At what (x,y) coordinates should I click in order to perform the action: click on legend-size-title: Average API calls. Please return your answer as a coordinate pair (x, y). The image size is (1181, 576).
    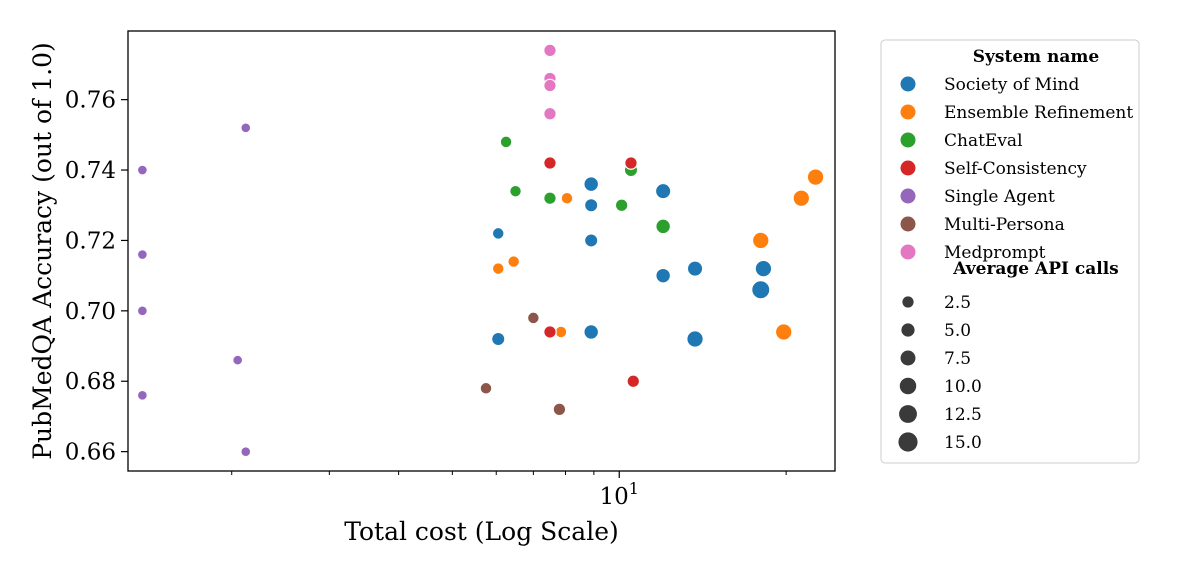
    Looking at the image, I should click on (1035, 269).